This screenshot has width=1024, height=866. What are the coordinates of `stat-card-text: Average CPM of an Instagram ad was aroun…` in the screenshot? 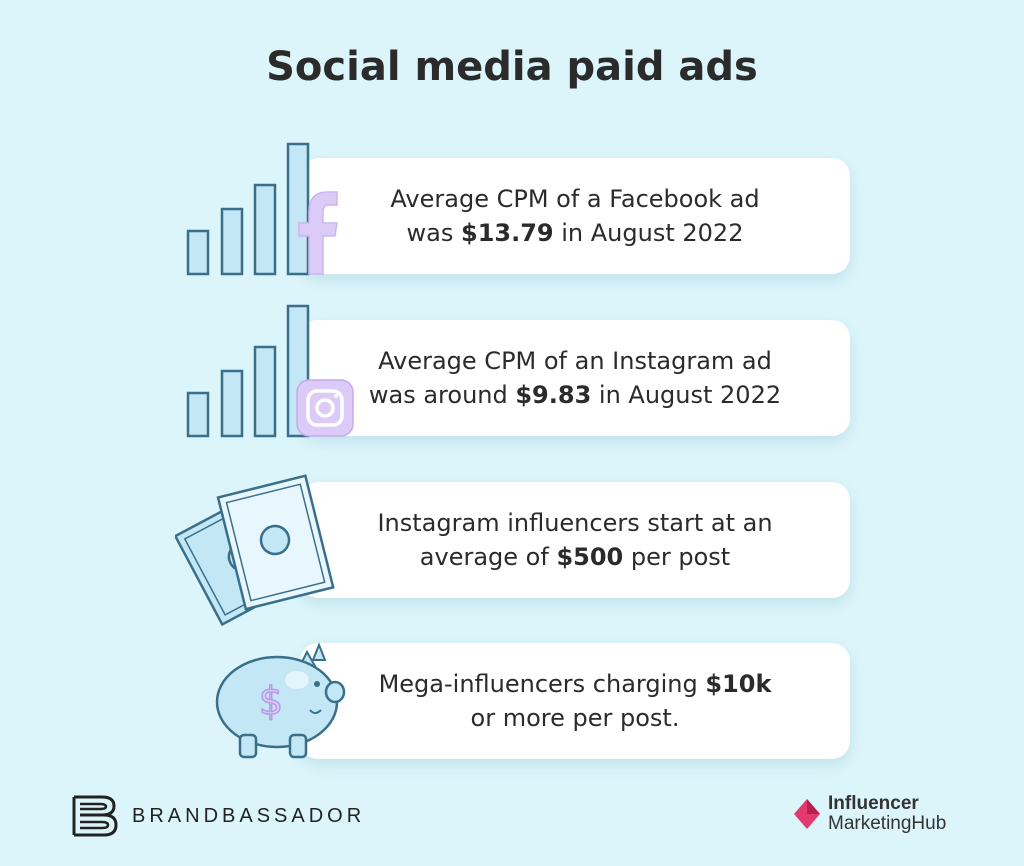 It's located at (575, 378).